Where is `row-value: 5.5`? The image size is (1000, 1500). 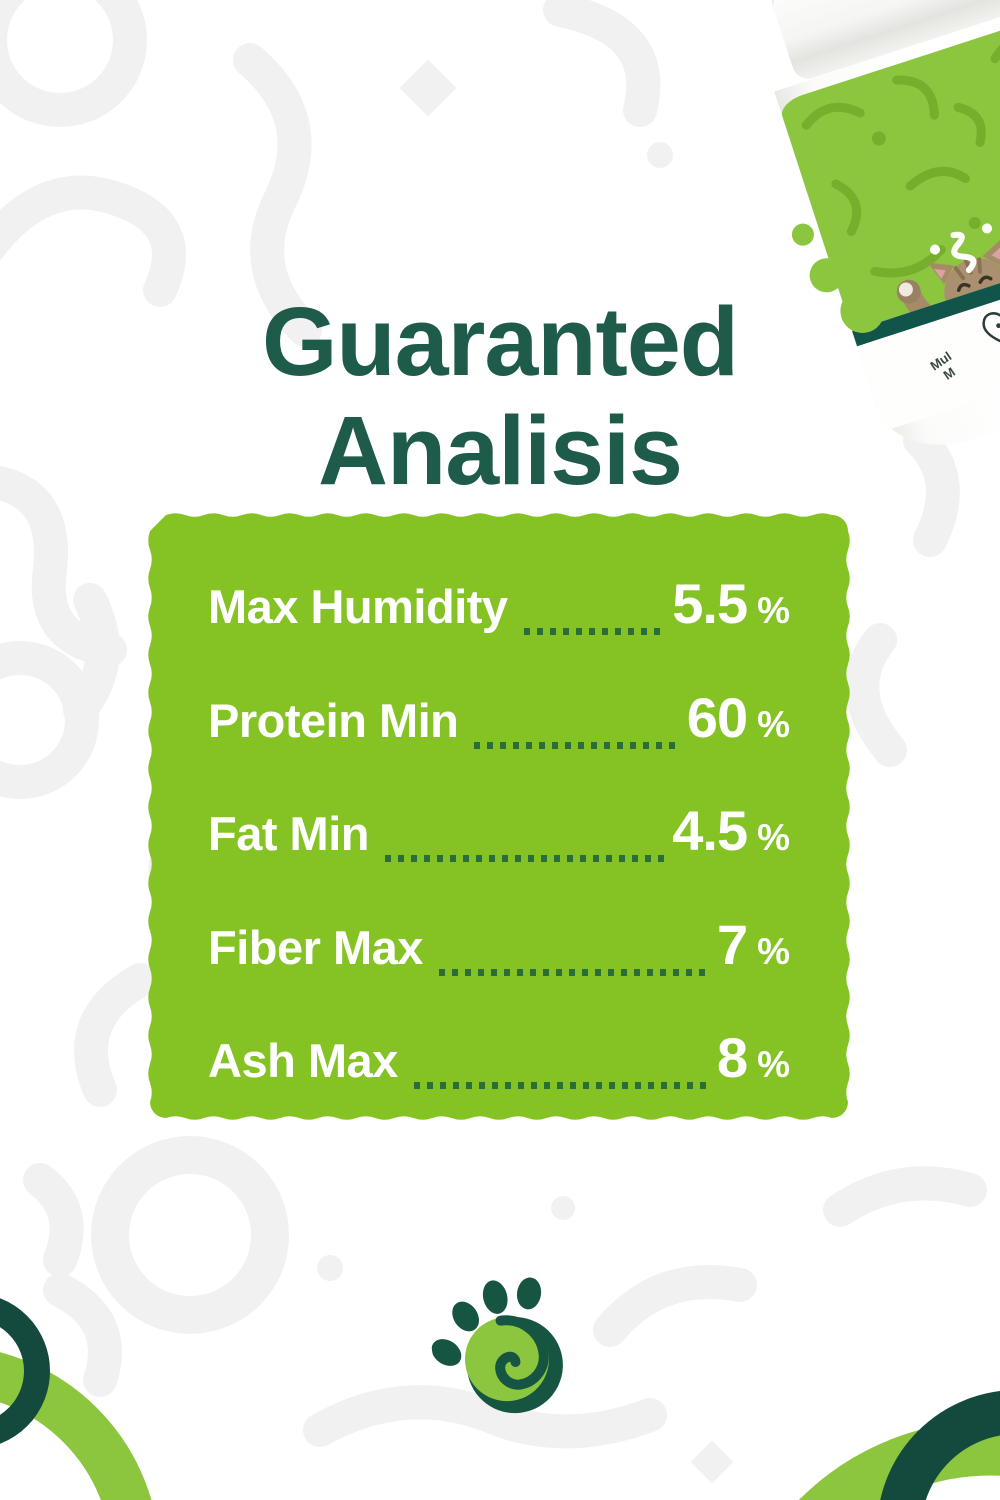 row-value: 5.5 is located at coordinates (710, 603).